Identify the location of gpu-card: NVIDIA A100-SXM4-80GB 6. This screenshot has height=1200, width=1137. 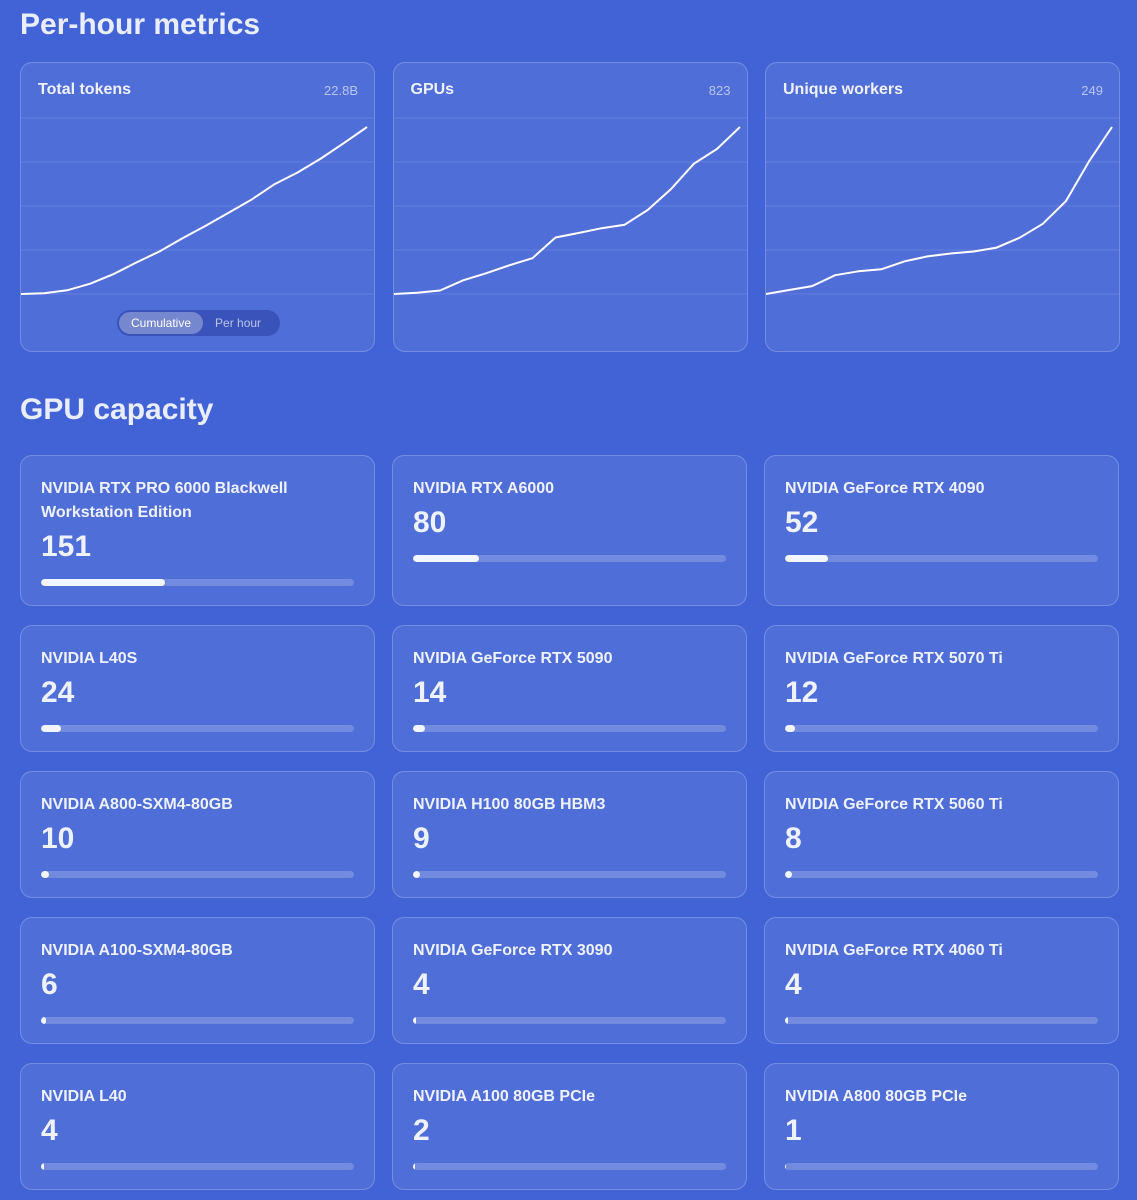
(197, 980).